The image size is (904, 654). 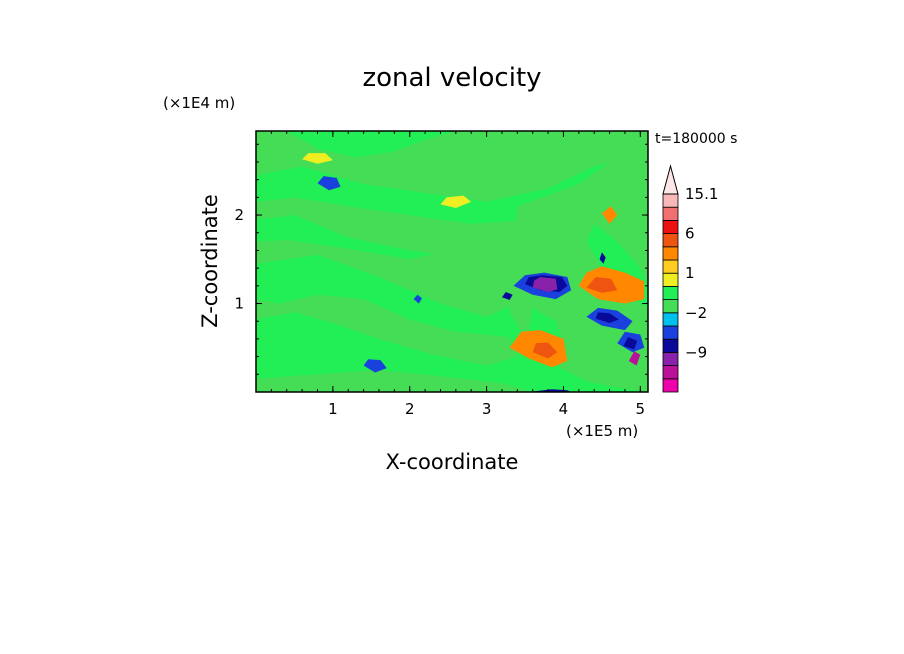 What do you see at coordinates (487, 409) in the screenshot?
I see `x-tick-label: 3` at bounding box center [487, 409].